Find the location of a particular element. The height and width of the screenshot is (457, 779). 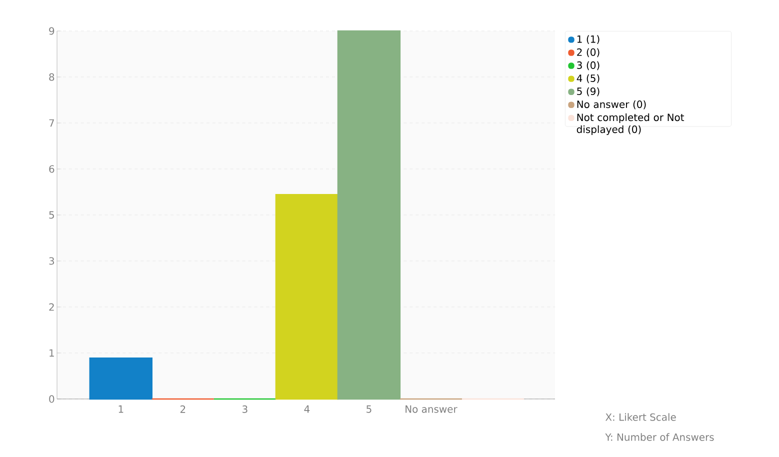

x-tick-label: 2 is located at coordinates (183, 409).